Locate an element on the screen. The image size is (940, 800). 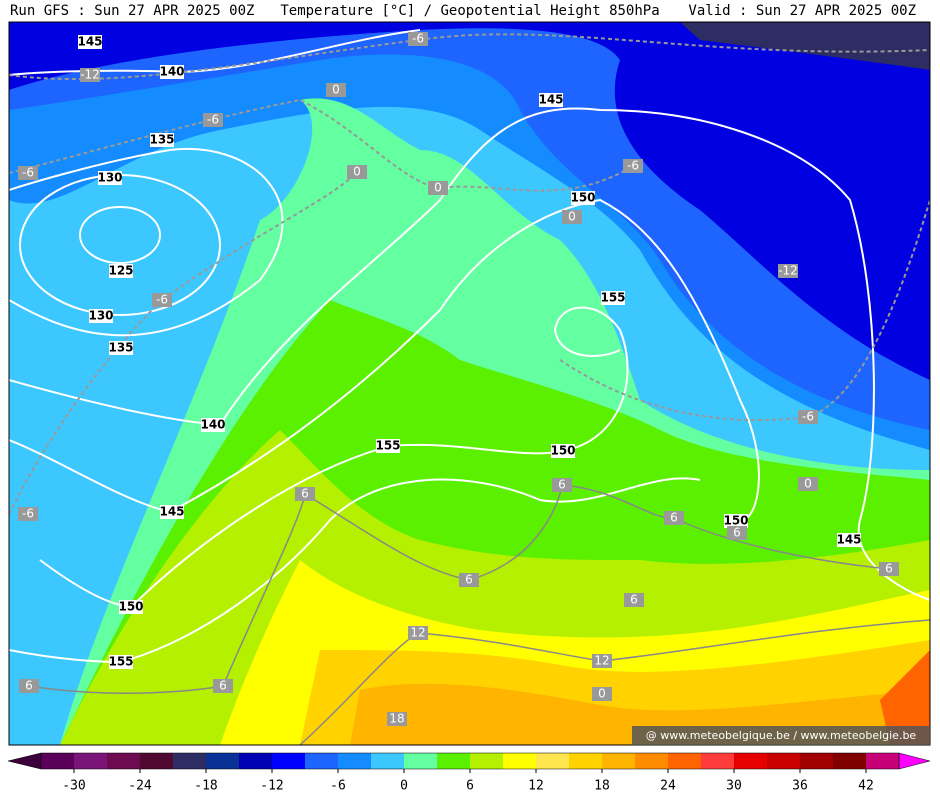
height-label: 130 is located at coordinates (109, 178).